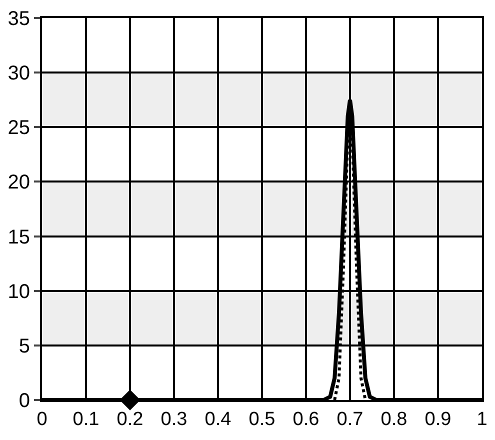 The width and height of the screenshot is (495, 440). What do you see at coordinates (438, 419) in the screenshot?
I see `x-tick-label: 0.9` at bounding box center [438, 419].